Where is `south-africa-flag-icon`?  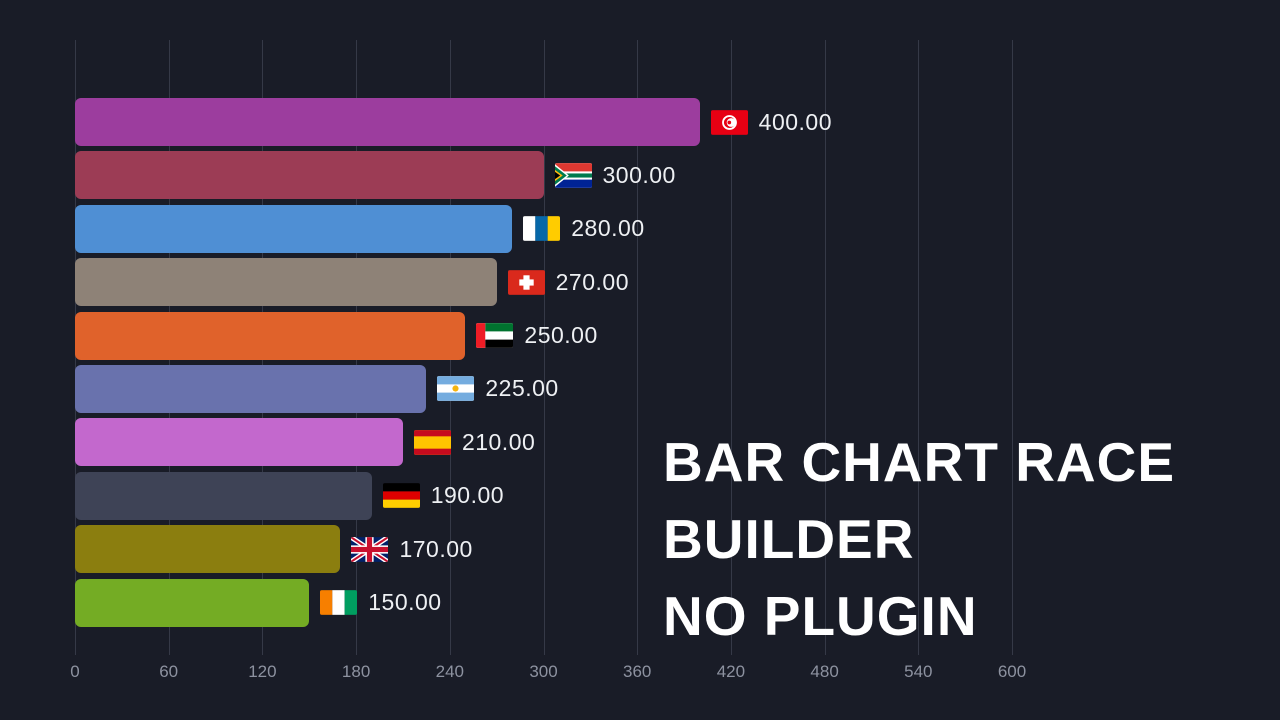
south-africa-flag-icon is located at coordinates (573, 175).